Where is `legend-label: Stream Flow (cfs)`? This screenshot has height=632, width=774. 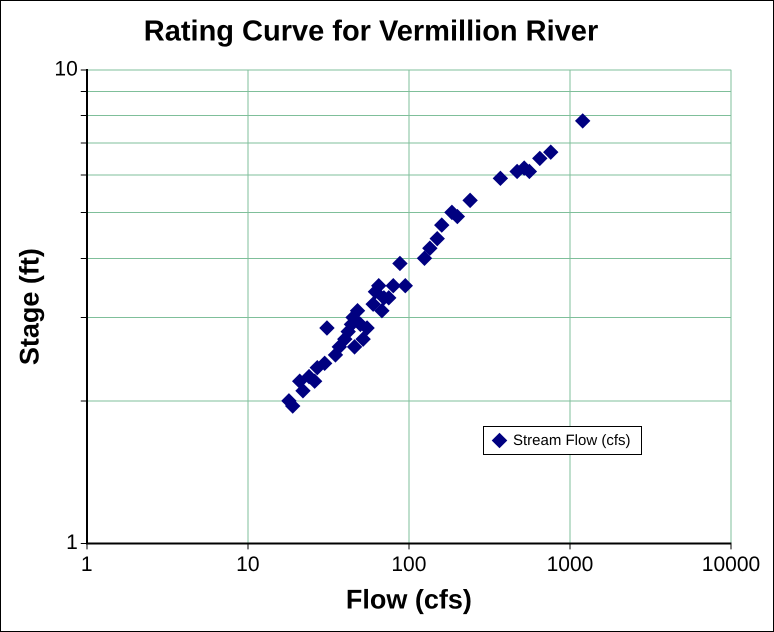
legend-label: Stream Flow (cfs) is located at coordinates (572, 440).